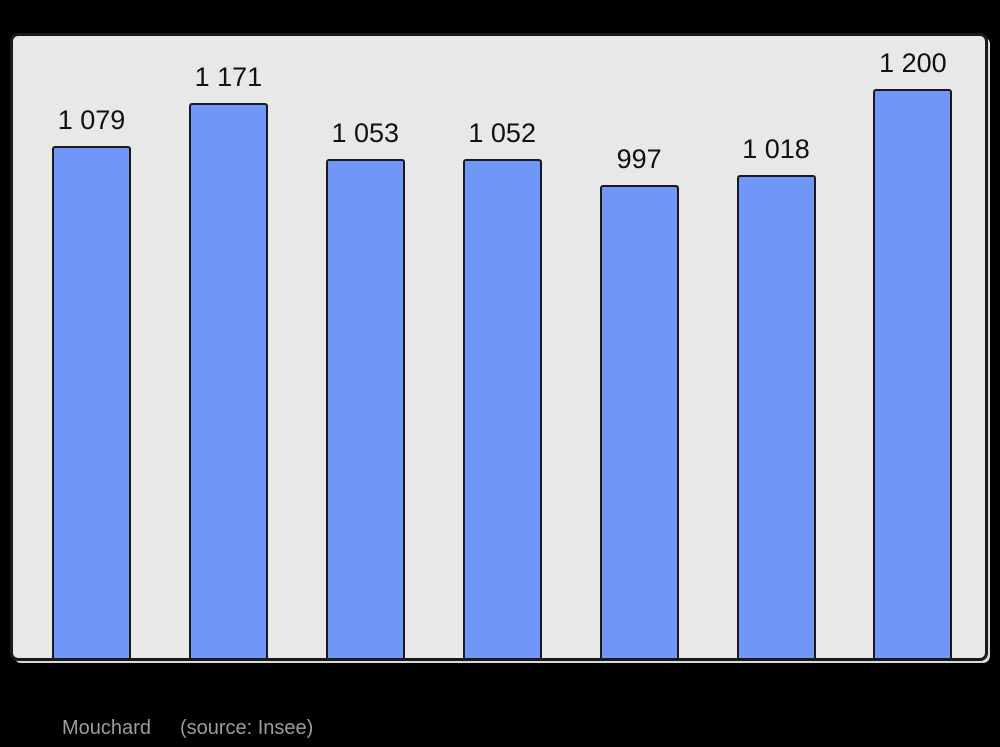 This screenshot has width=1000, height=747. I want to click on bar-value-label: 997, so click(639, 159).